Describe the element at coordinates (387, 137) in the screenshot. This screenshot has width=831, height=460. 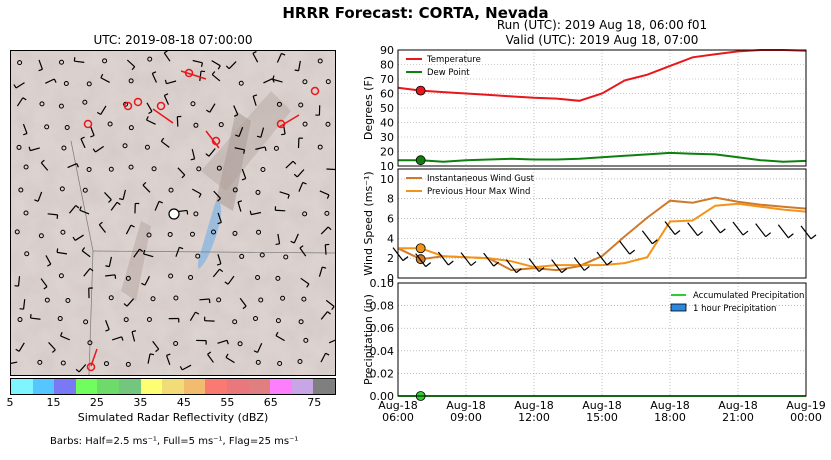
I see `y-tick-label: 30` at that location.